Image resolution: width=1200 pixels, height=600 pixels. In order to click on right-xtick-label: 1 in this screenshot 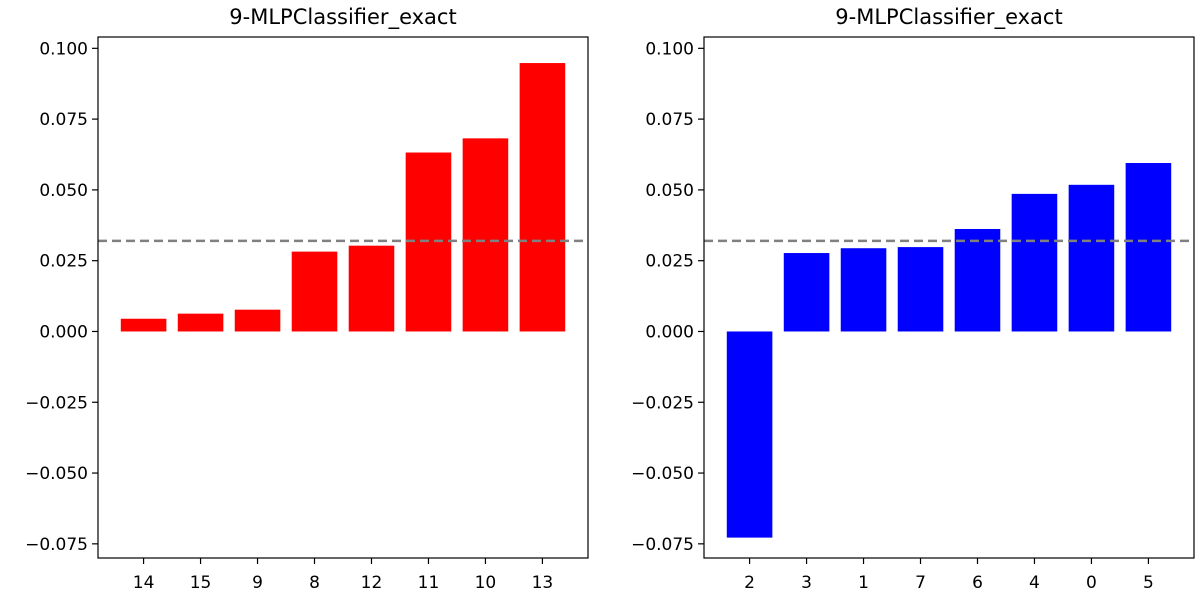, I will do `click(863, 583)`.